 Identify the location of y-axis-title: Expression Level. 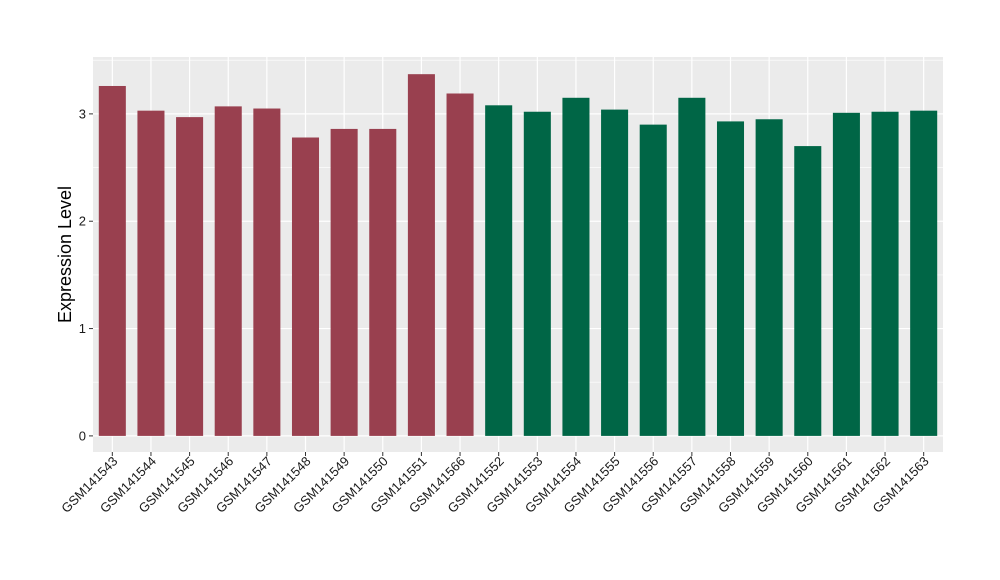
(65, 254).